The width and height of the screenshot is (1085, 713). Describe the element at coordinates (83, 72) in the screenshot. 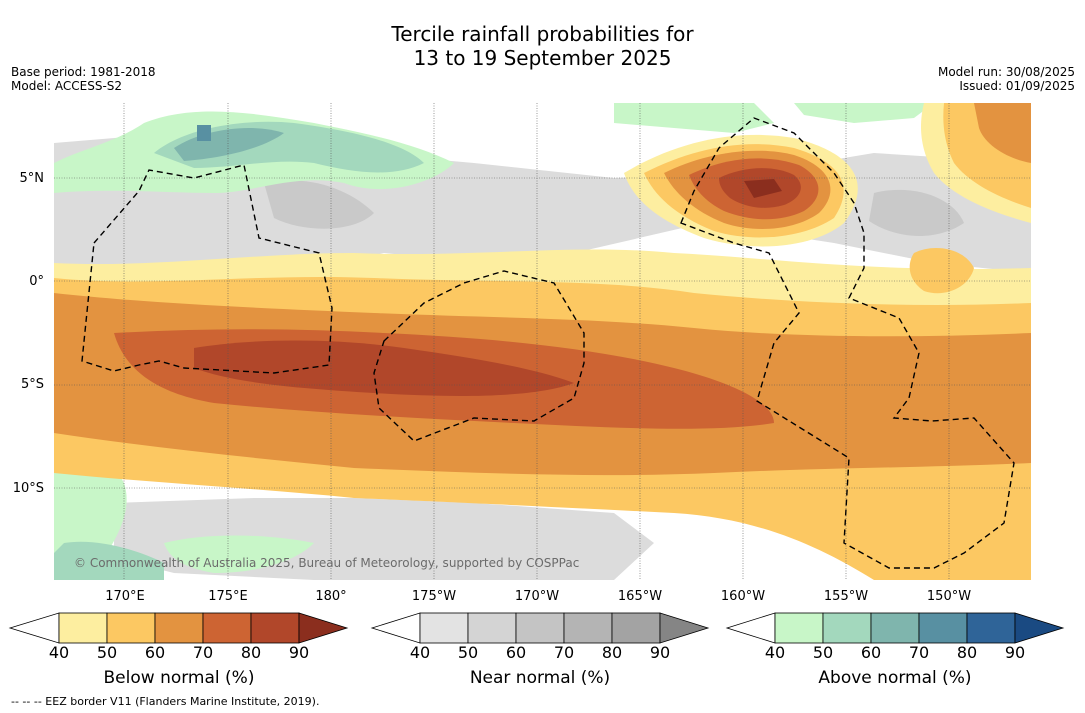

I see `base-period: Base period: 1981-2018` at that location.